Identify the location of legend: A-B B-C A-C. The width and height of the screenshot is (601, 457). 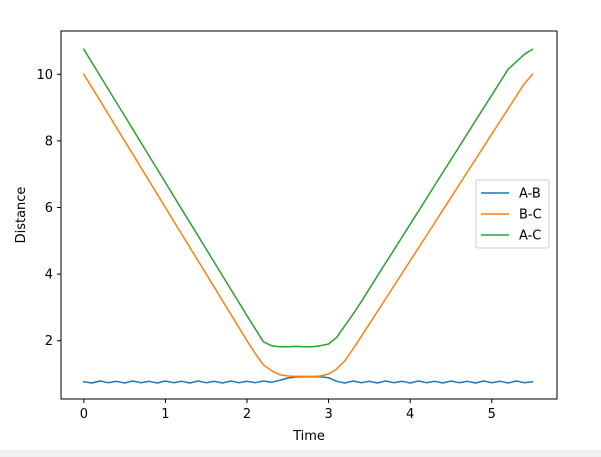
(512, 214).